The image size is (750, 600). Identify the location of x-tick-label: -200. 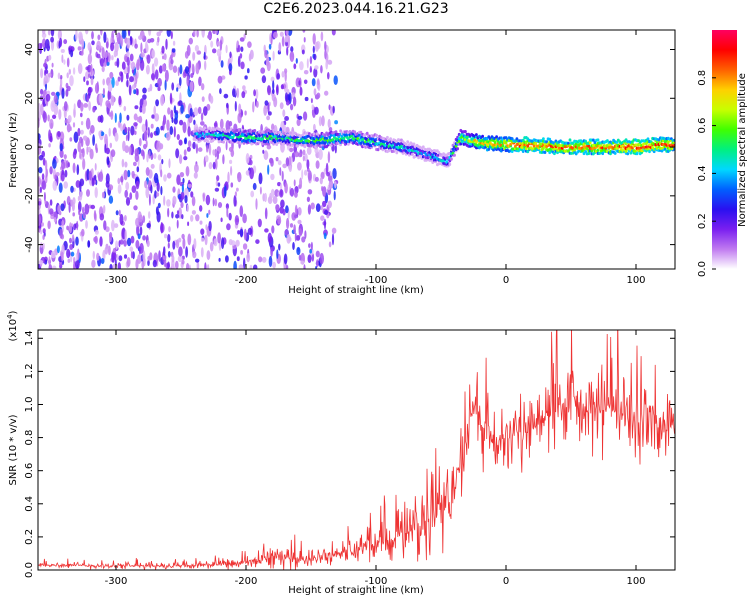
(246, 280).